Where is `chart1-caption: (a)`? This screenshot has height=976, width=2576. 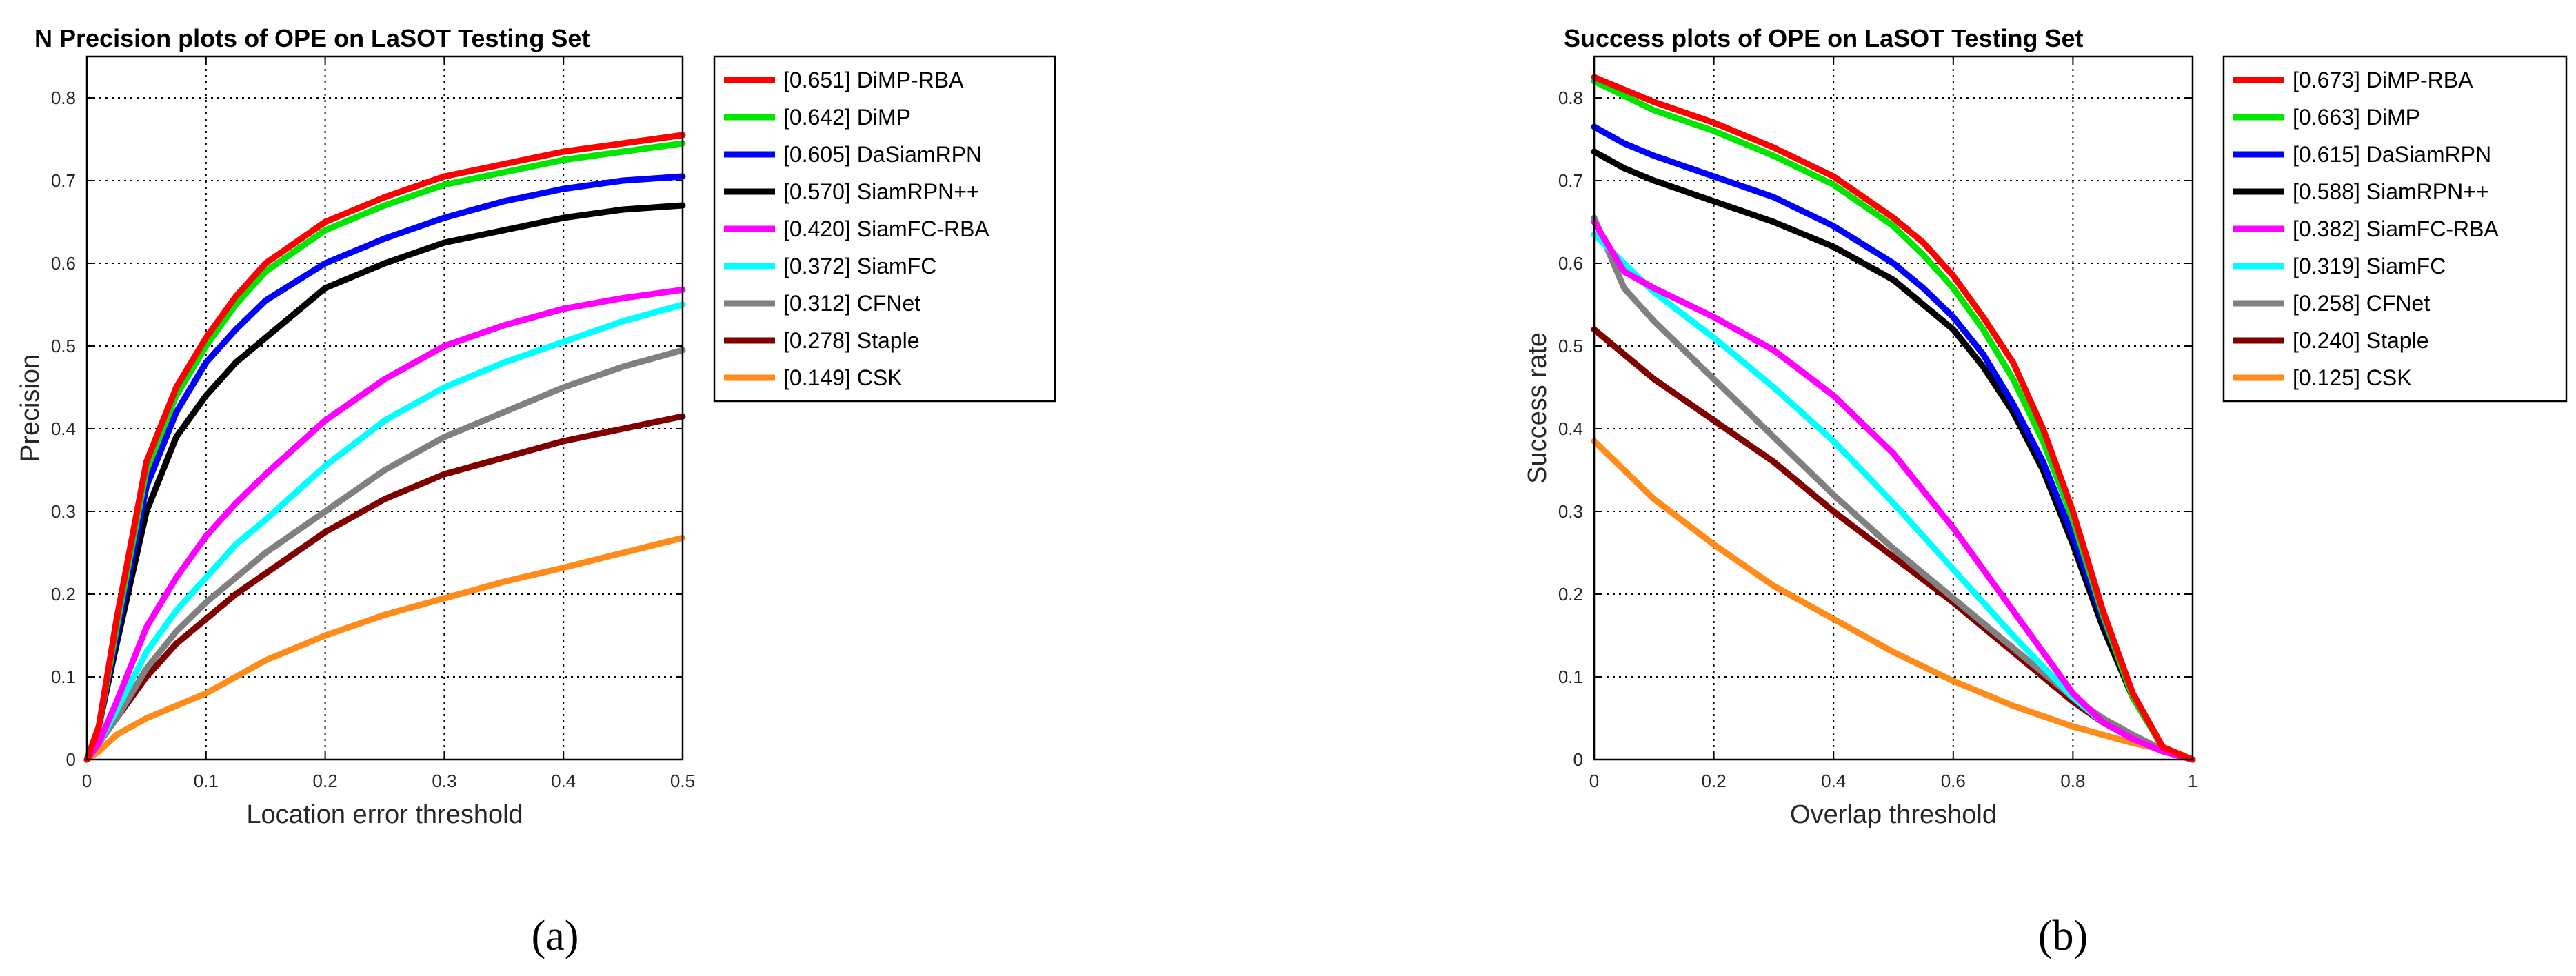
chart1-caption: (a) is located at coordinates (555, 936).